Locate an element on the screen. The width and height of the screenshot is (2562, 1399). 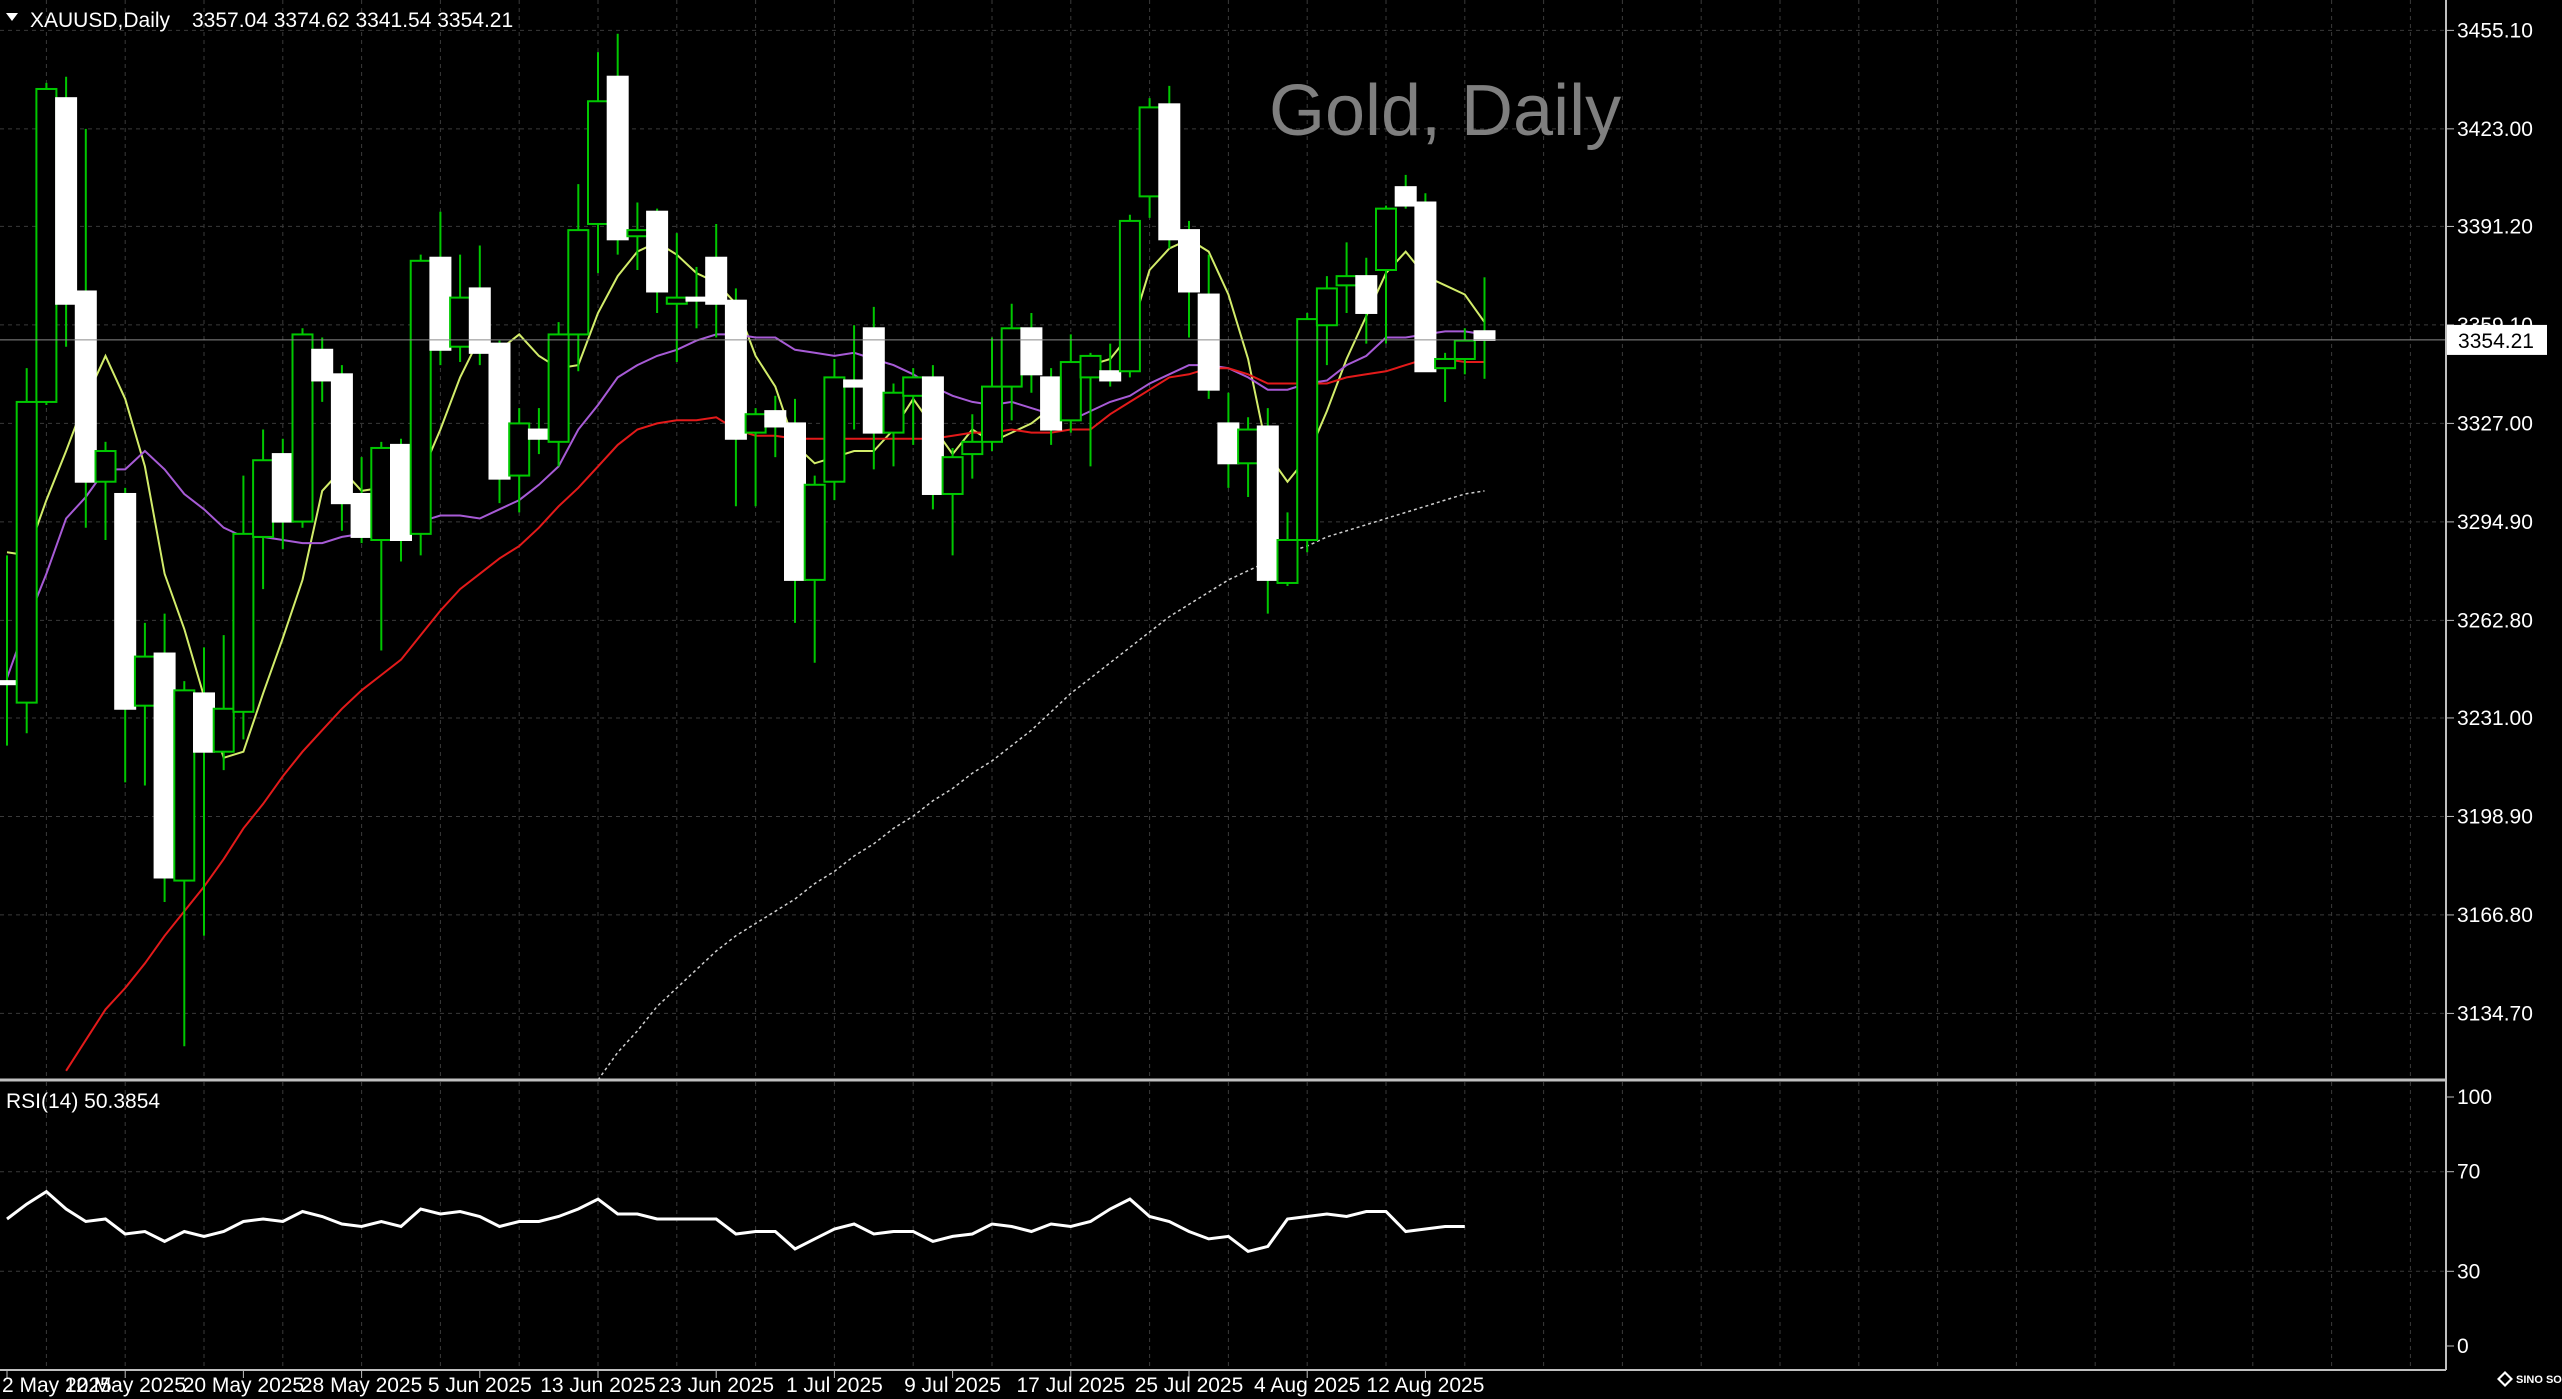
time-tick-label: 12 May 2025 is located at coordinates (124, 1385).